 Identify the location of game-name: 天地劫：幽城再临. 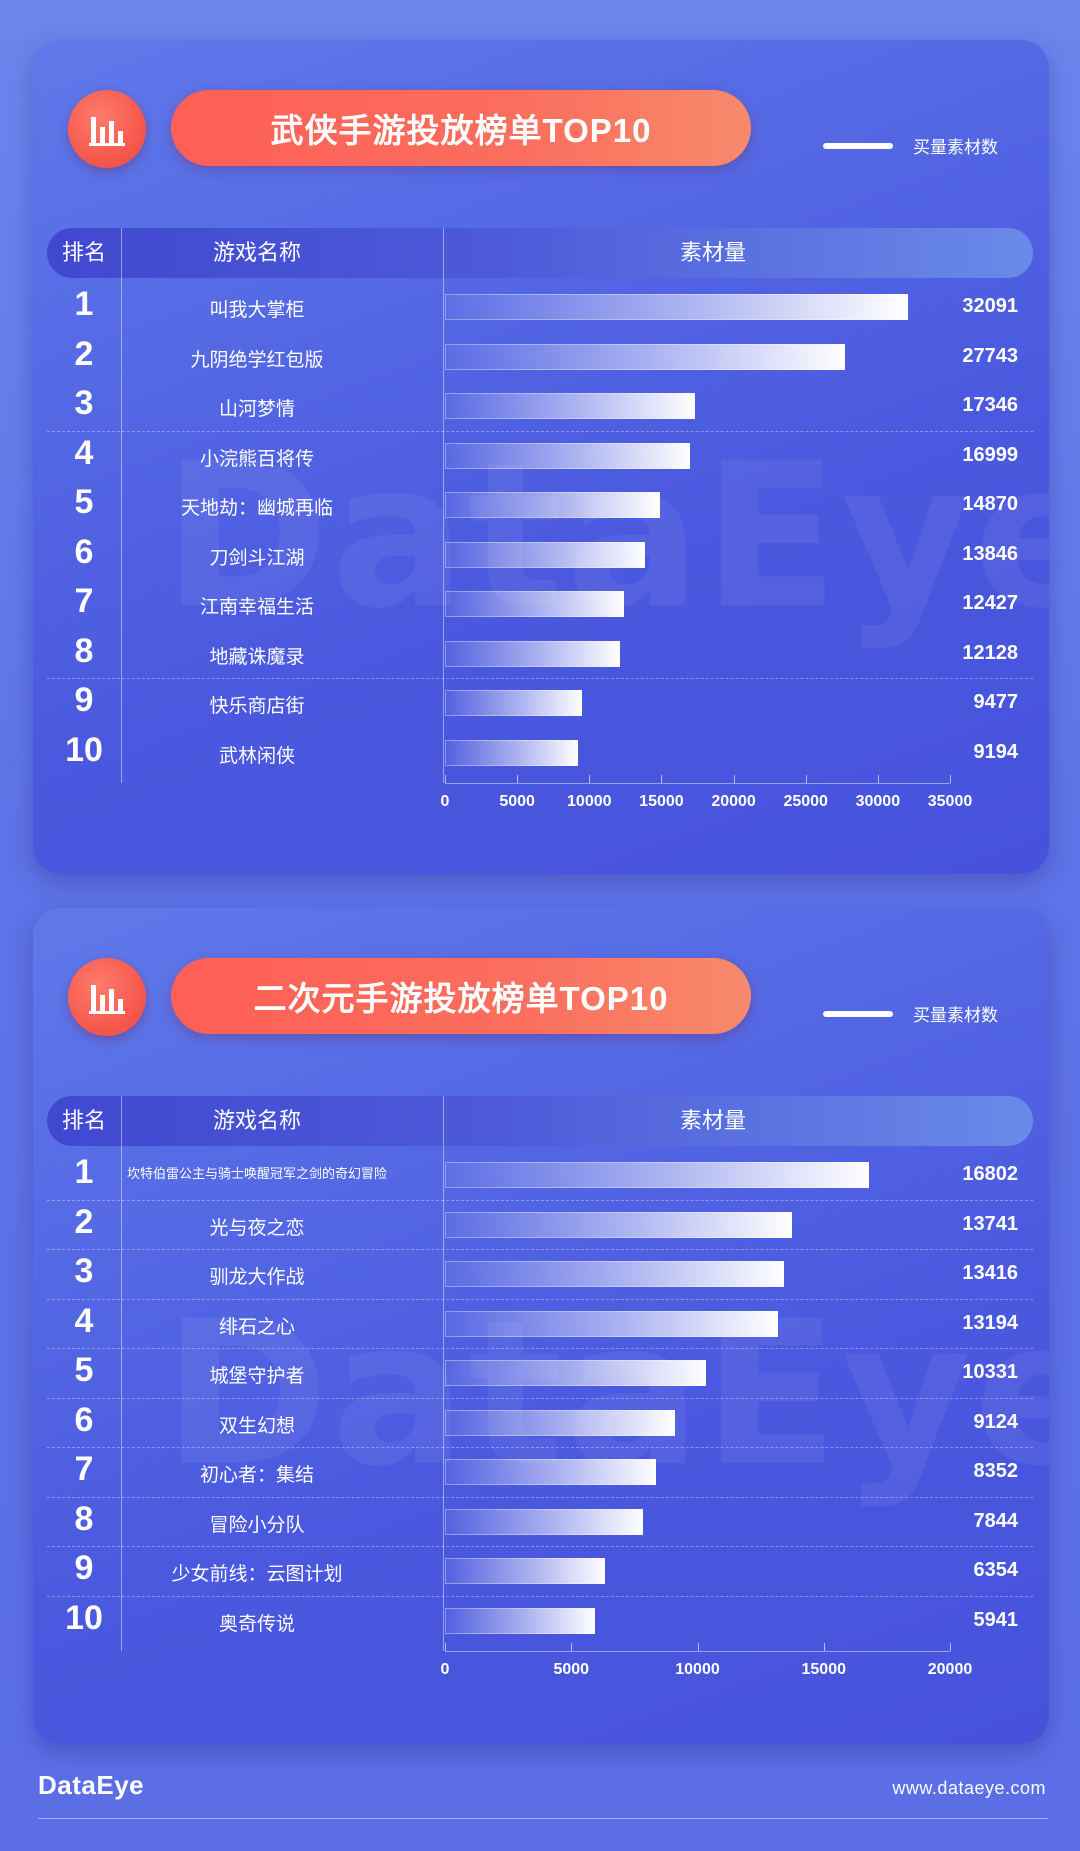
(256, 508).